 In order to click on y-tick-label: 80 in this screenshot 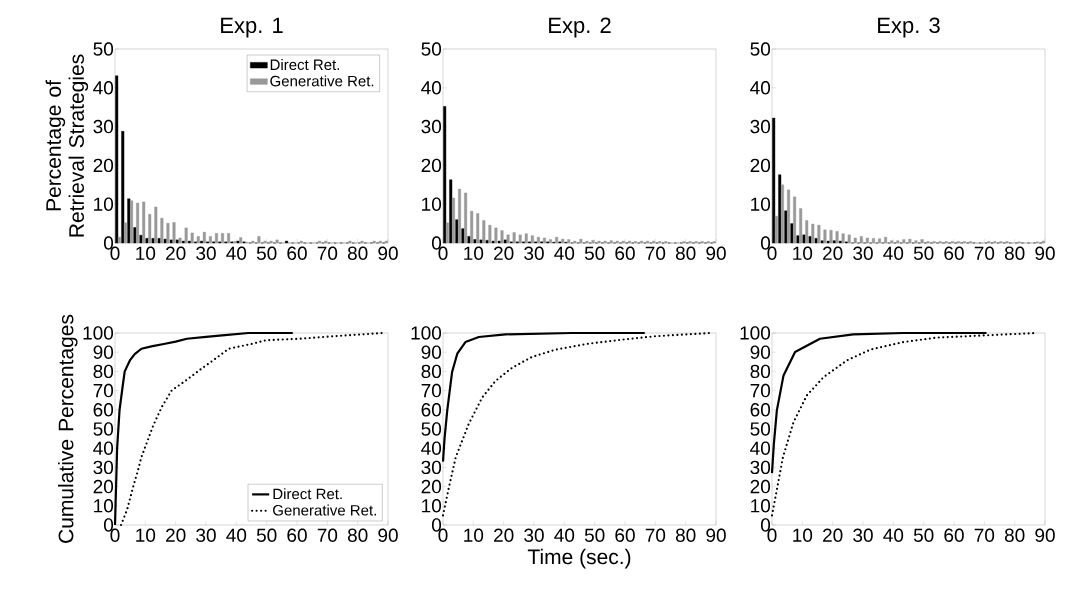, I will do `click(103, 371)`.